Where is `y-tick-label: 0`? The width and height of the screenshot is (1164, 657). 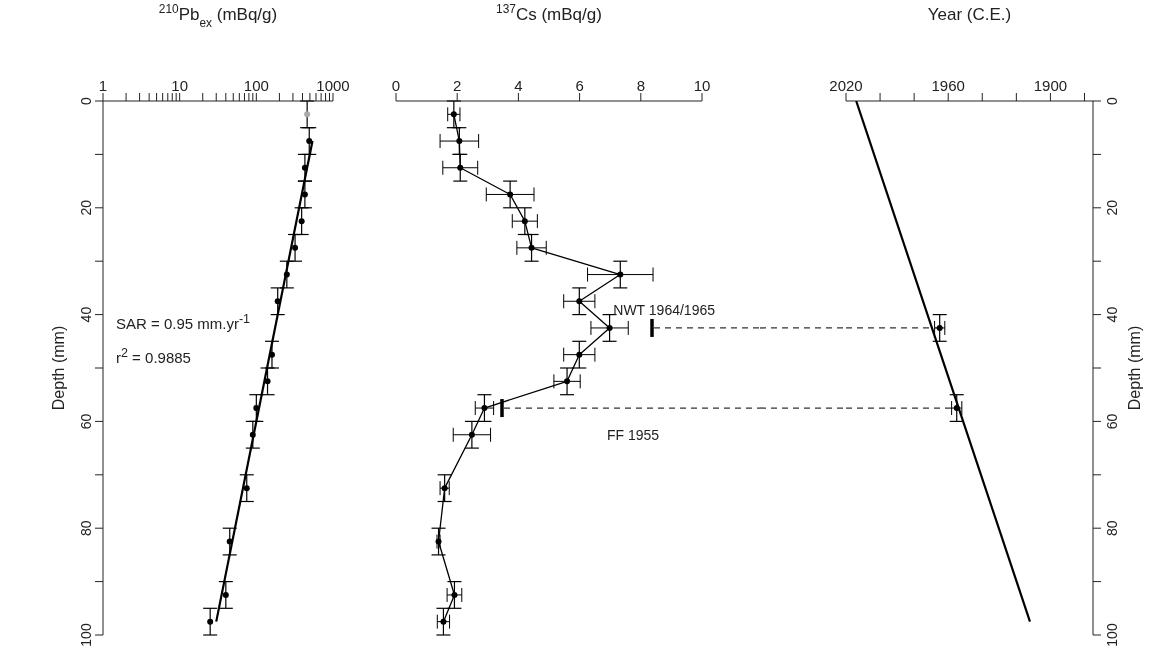
y-tick-label: 0 is located at coordinates (86, 100).